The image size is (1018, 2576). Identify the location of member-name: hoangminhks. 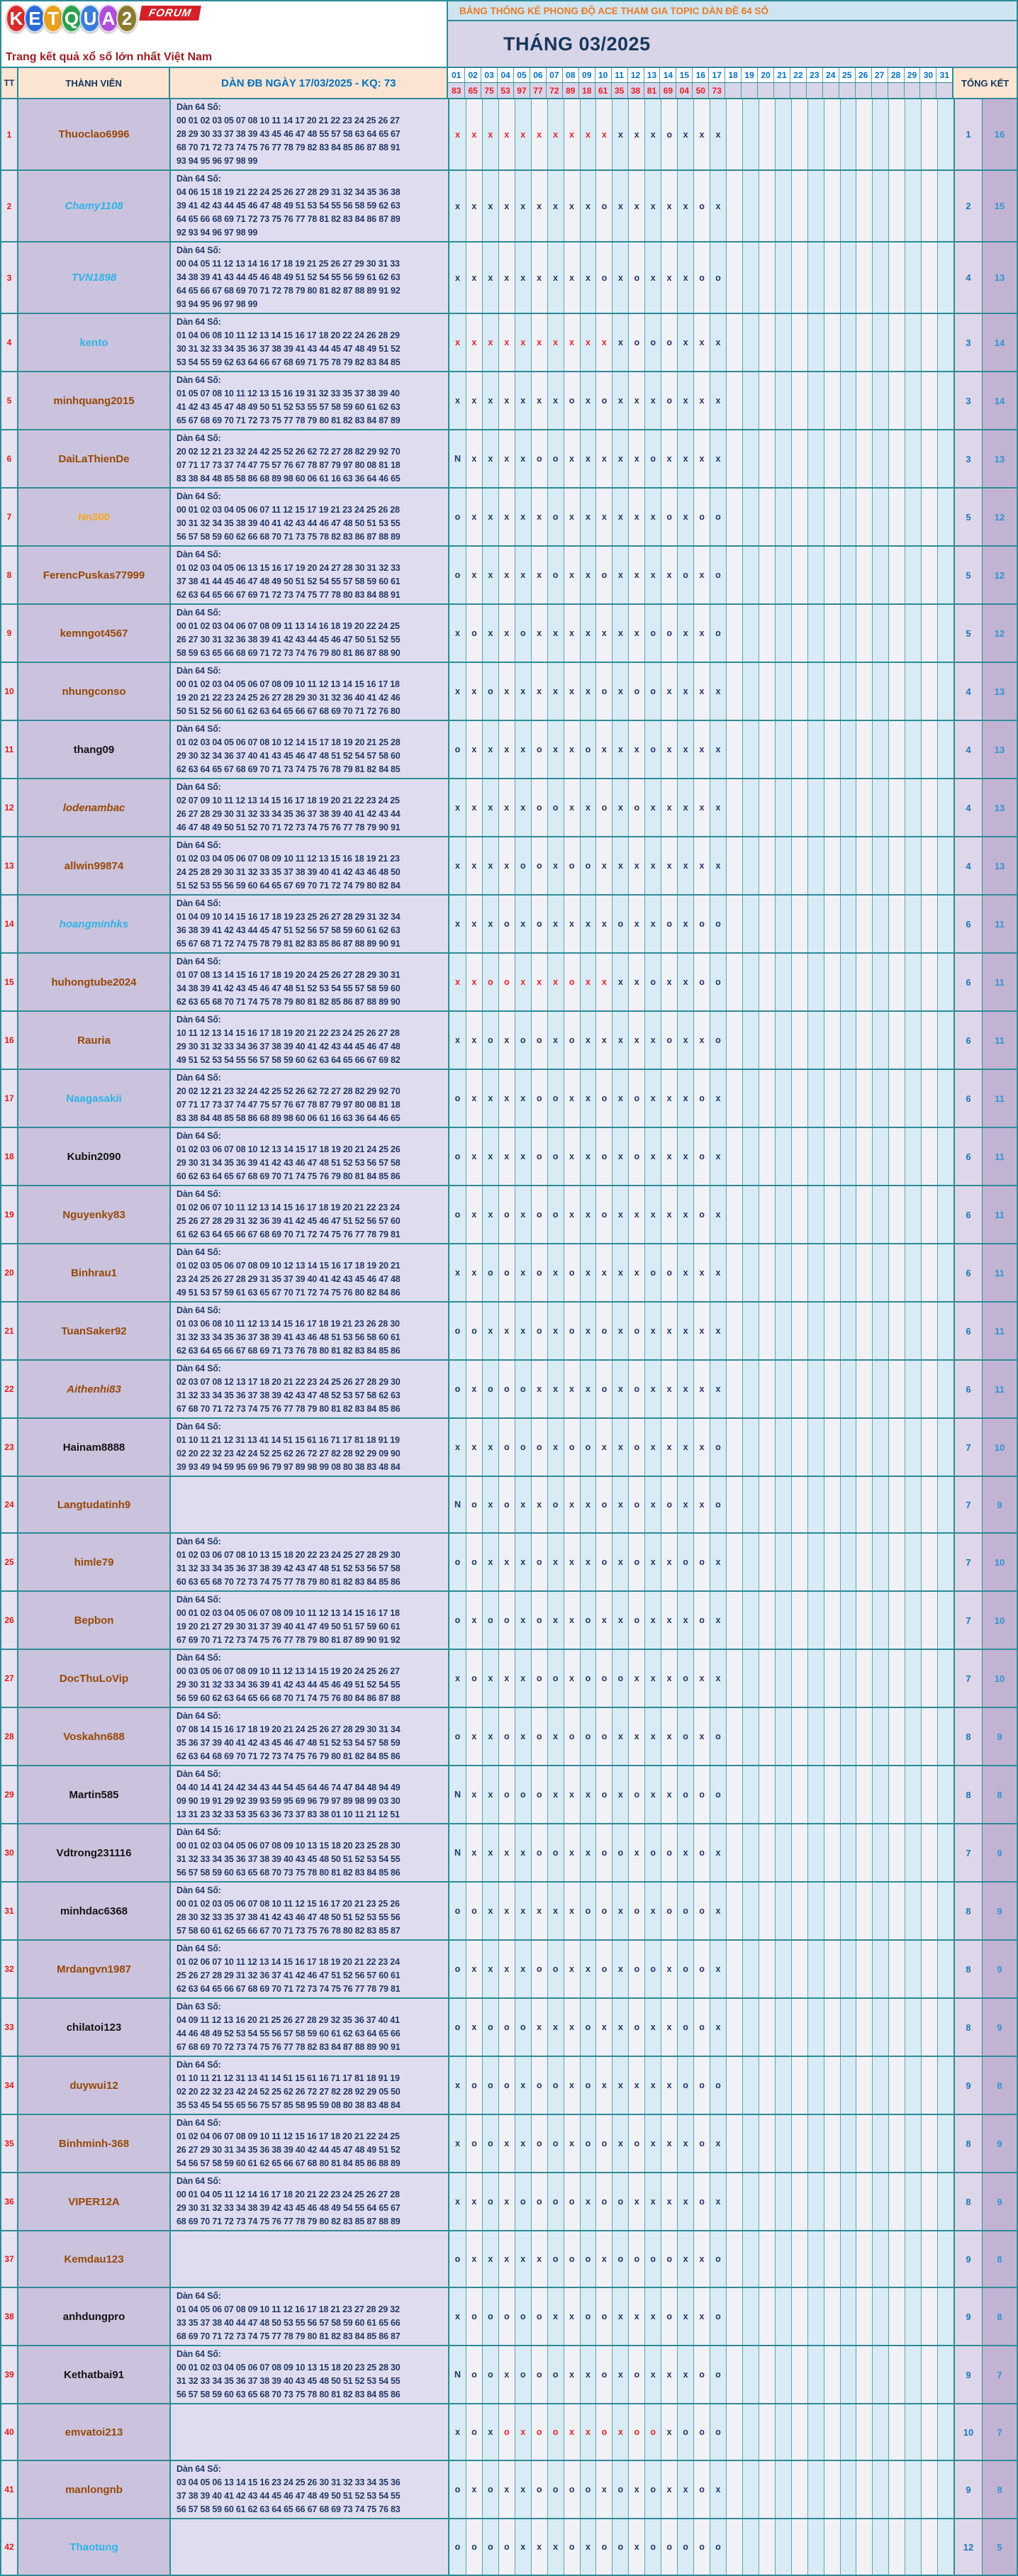
(94, 924).